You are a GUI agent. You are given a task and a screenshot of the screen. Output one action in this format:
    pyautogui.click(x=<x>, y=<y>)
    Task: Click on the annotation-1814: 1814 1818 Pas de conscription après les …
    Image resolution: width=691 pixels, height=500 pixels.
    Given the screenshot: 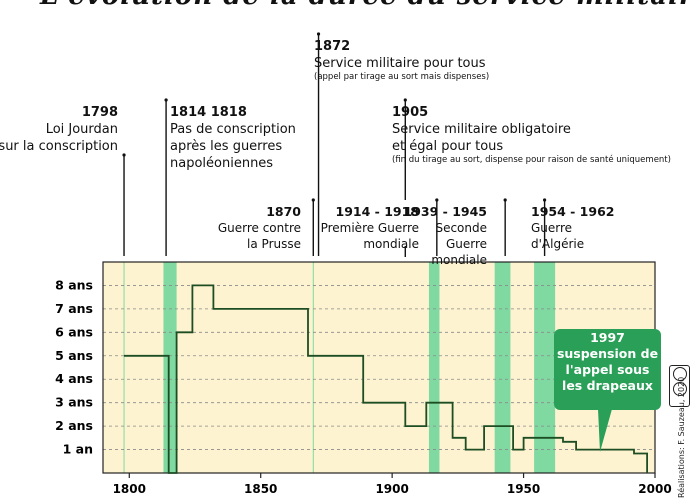 What is the action you would take?
    pyautogui.click(x=233, y=138)
    